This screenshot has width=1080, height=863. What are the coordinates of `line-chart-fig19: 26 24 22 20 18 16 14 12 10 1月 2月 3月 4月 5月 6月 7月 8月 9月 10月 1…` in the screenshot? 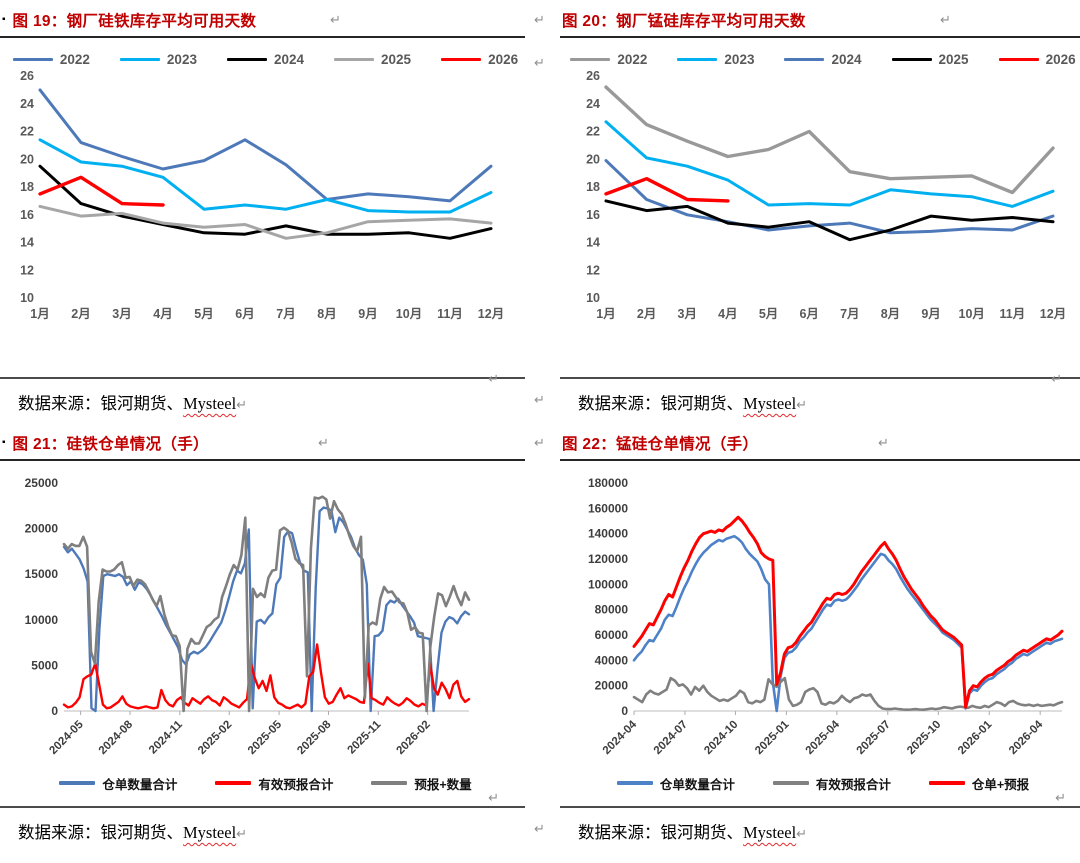 It's located at (262, 195).